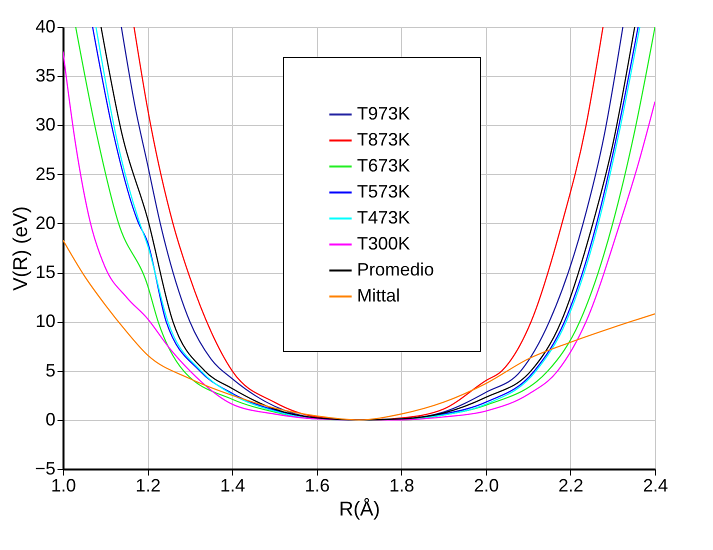 The image size is (713, 550). I want to click on legend-label: Mittal, so click(378, 296).